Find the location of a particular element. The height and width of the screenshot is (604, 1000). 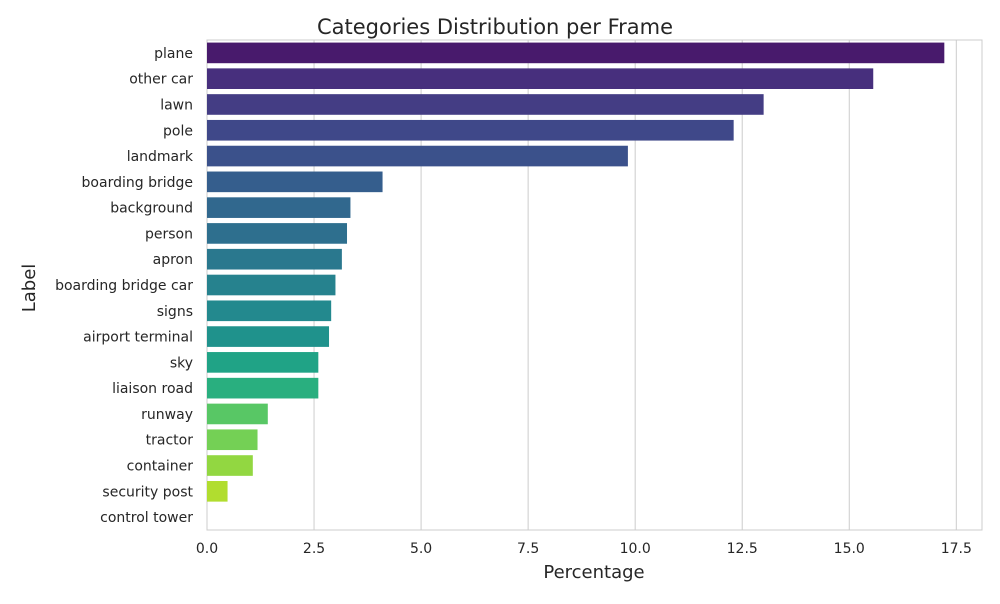

y-tick-label: boarding bridge car is located at coordinates (124, 286).